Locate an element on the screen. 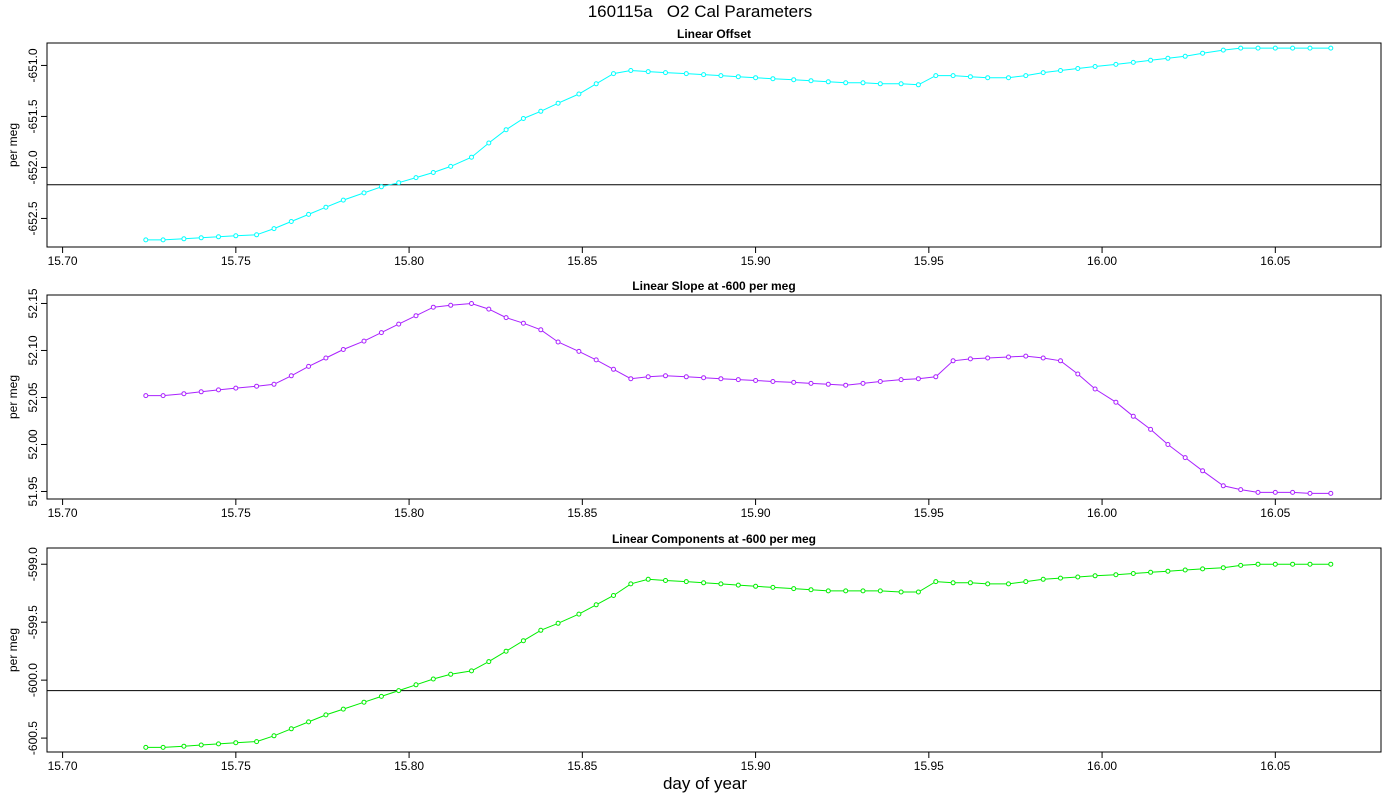 The width and height of the screenshot is (1400, 800). x-tick-label: 16.05 is located at coordinates (1275, 261).